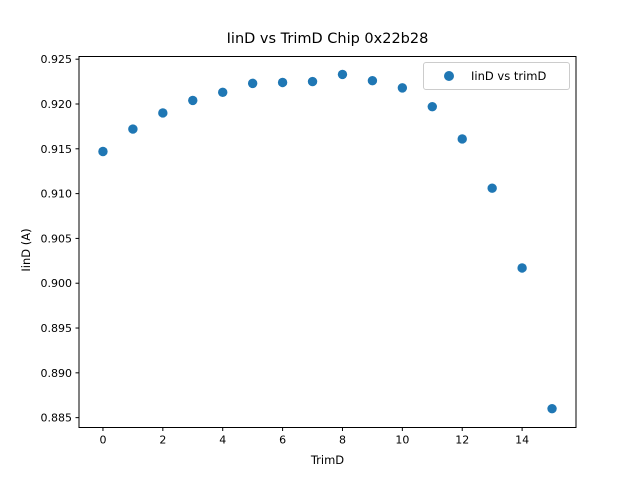 This screenshot has width=640, height=480. I want to click on legend-scatter-marker-icon, so click(449, 76).